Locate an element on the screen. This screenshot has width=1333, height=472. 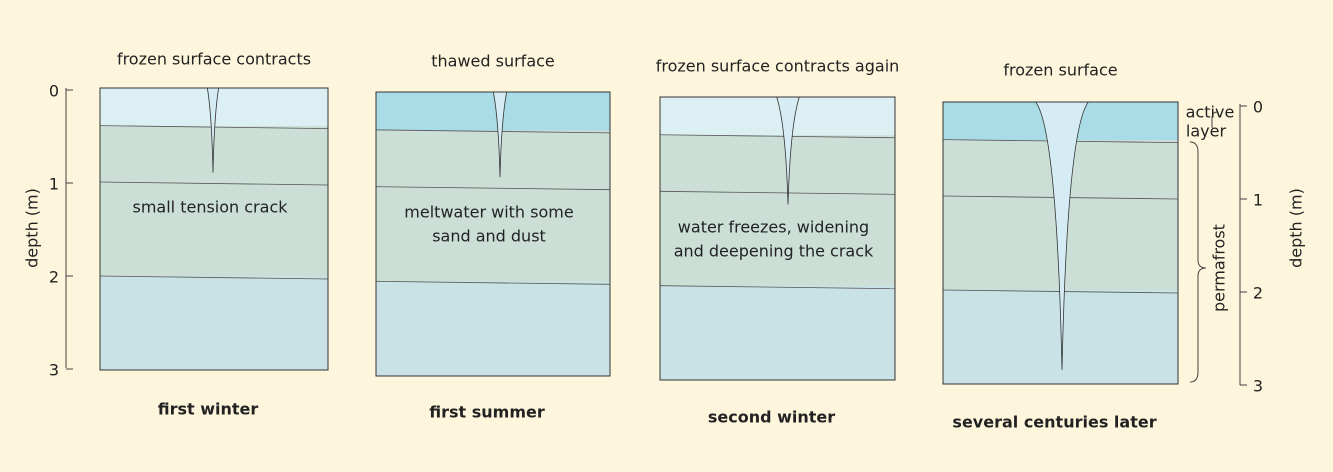
permafrost-label: permafrost is located at coordinates (1219, 268).